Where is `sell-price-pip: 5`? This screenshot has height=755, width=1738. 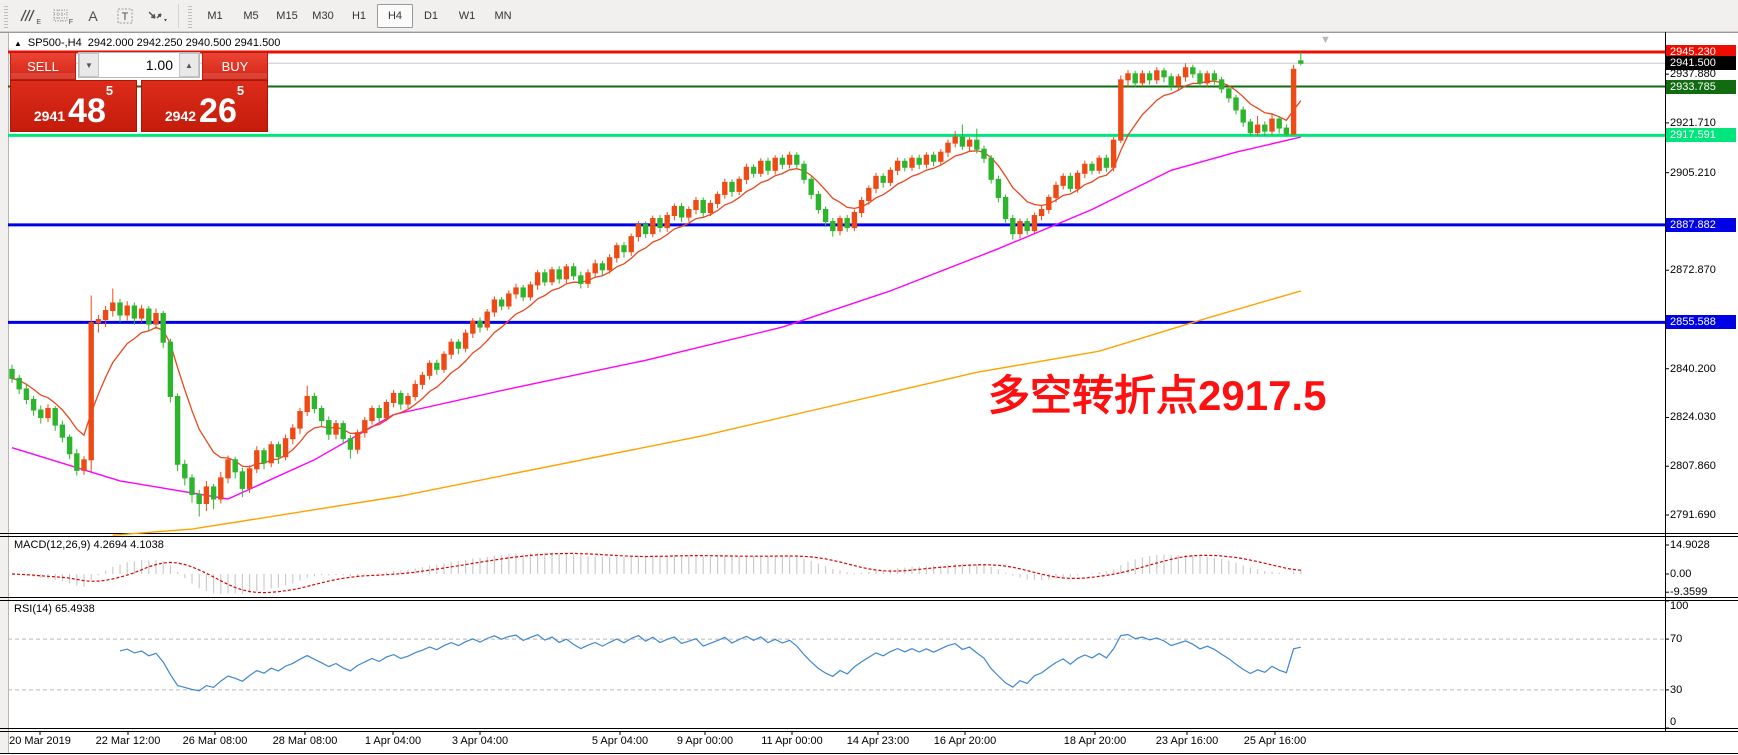
sell-price-pip: 5 is located at coordinates (109, 90).